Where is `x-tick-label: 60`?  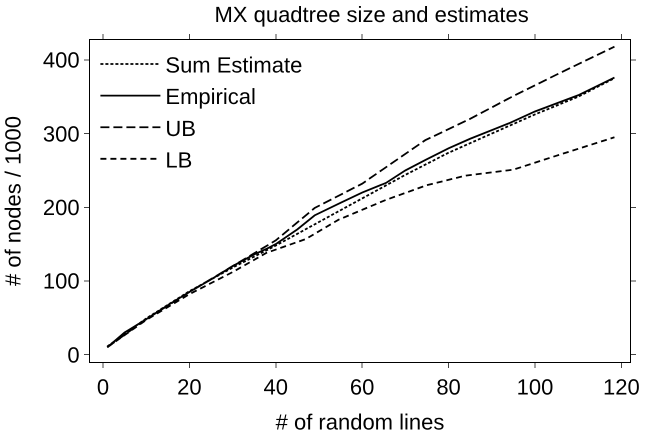 x-tick-label: 60 is located at coordinates (362, 387).